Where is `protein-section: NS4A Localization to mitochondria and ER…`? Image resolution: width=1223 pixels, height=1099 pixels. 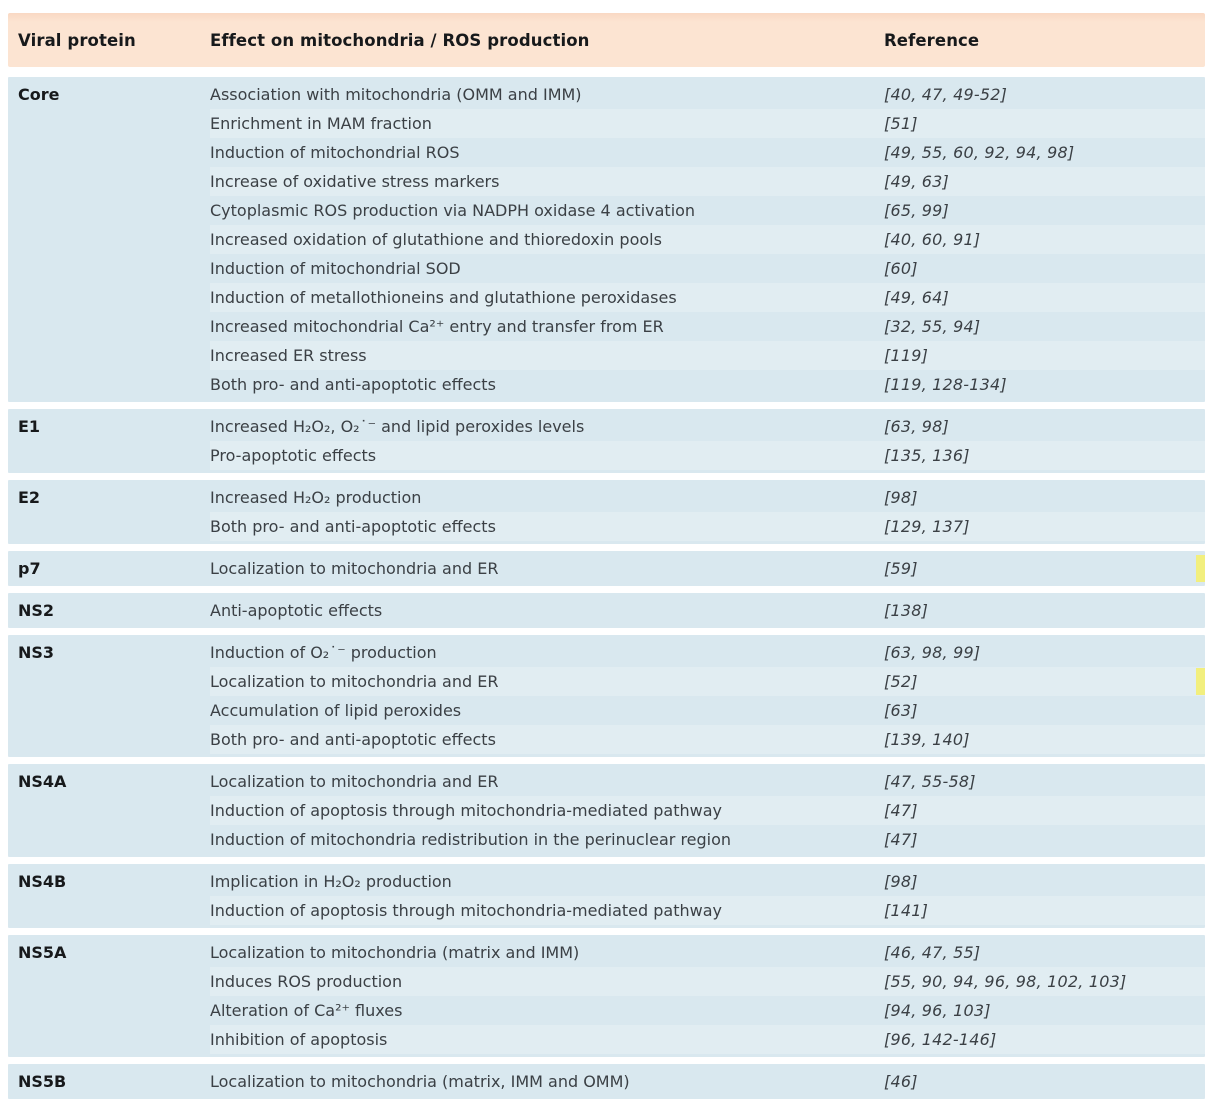 protein-section: NS4A Localization to mitochondria and ER… is located at coordinates (606, 810).